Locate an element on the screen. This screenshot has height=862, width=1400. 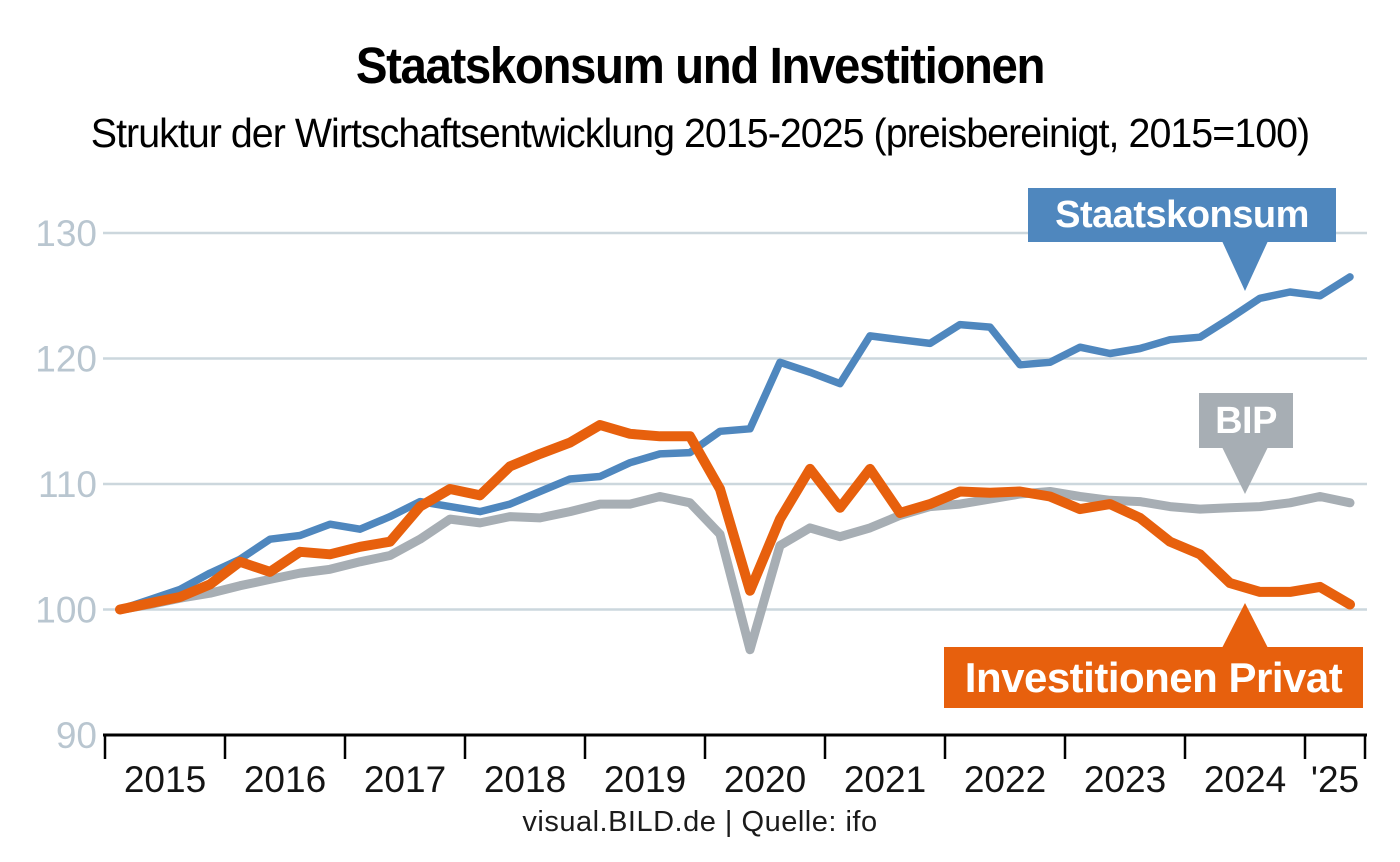
legend-label-investitionen-privat: Investitionen Privat is located at coordinates (1153, 677).